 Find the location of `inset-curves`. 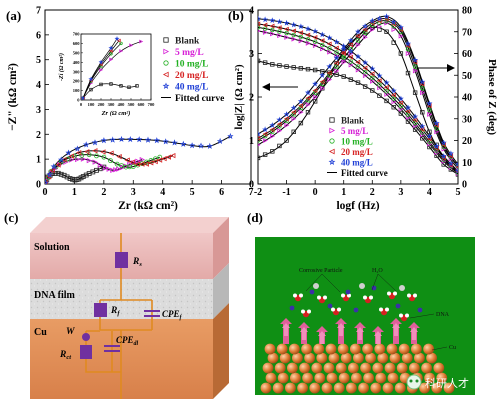

inset-curves is located at coordinates (112, 68).